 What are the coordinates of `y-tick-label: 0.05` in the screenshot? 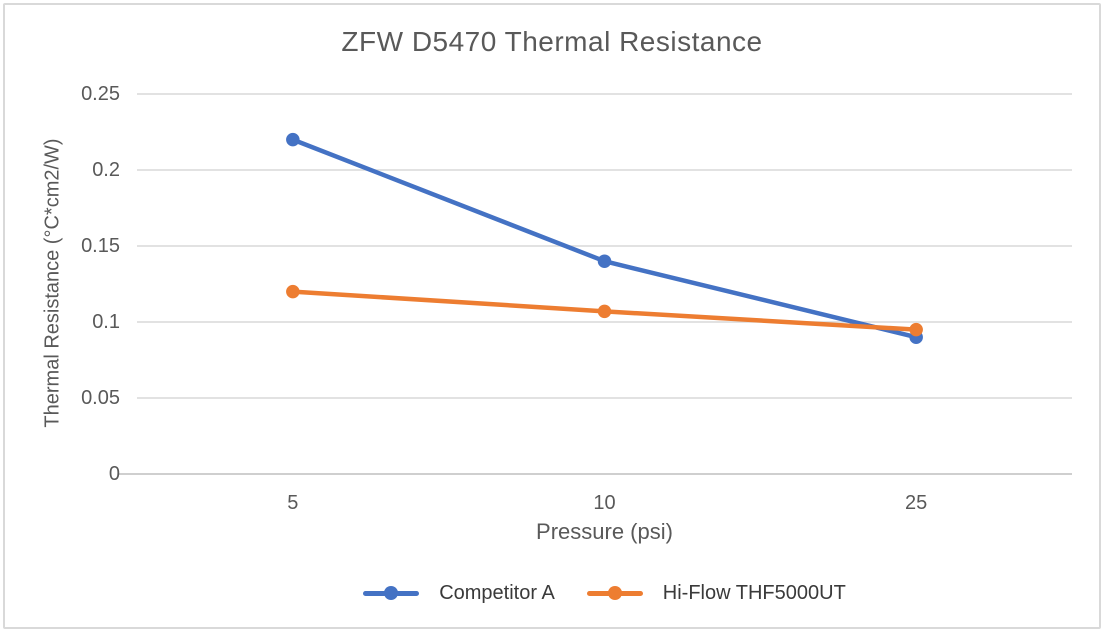 It's located at (100, 398).